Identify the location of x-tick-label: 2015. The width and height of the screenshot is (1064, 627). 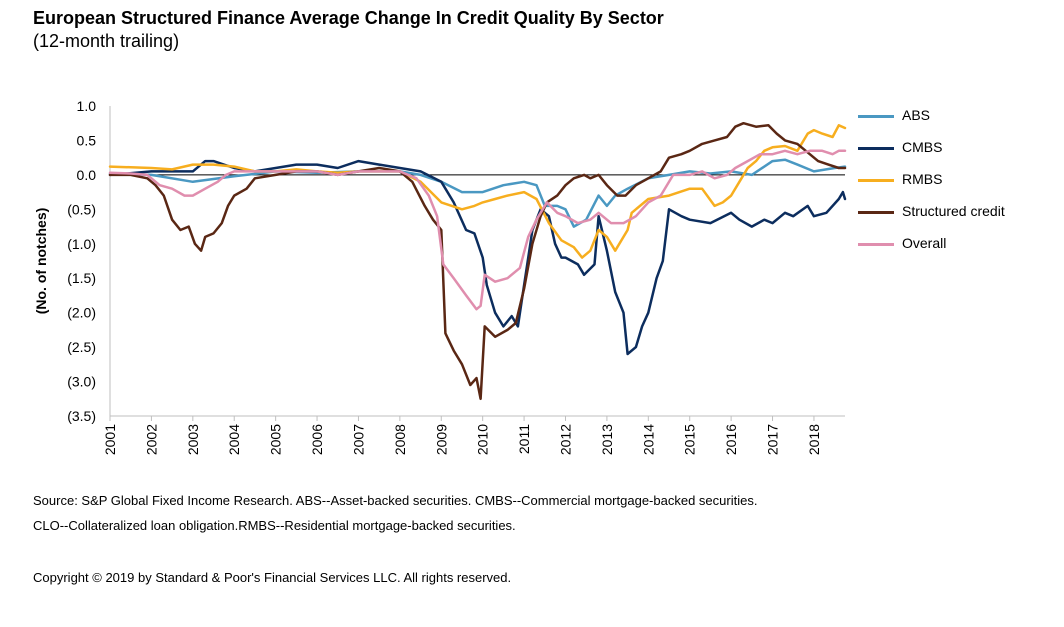
(690, 439).